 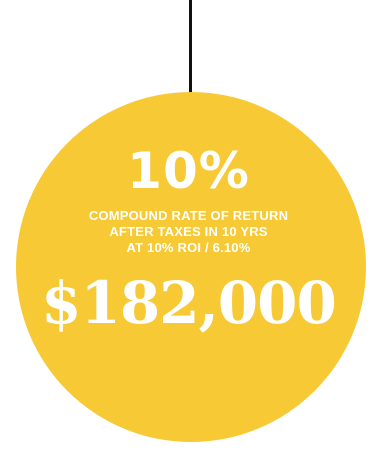 I want to click on description-line-3: AT 10% ROI / 6.10%, so click(x=188, y=247).